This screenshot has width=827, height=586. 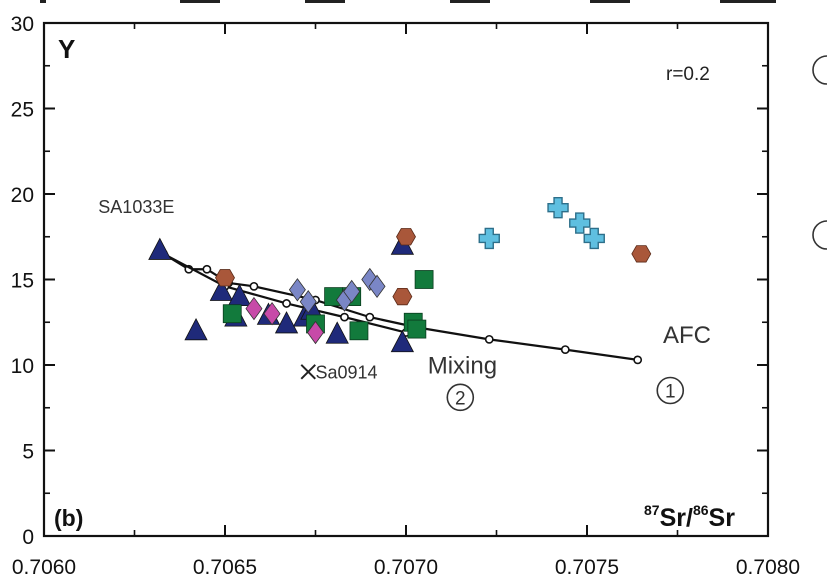 What do you see at coordinates (68, 518) in the screenshot?
I see `panel-label: (b)` at bounding box center [68, 518].